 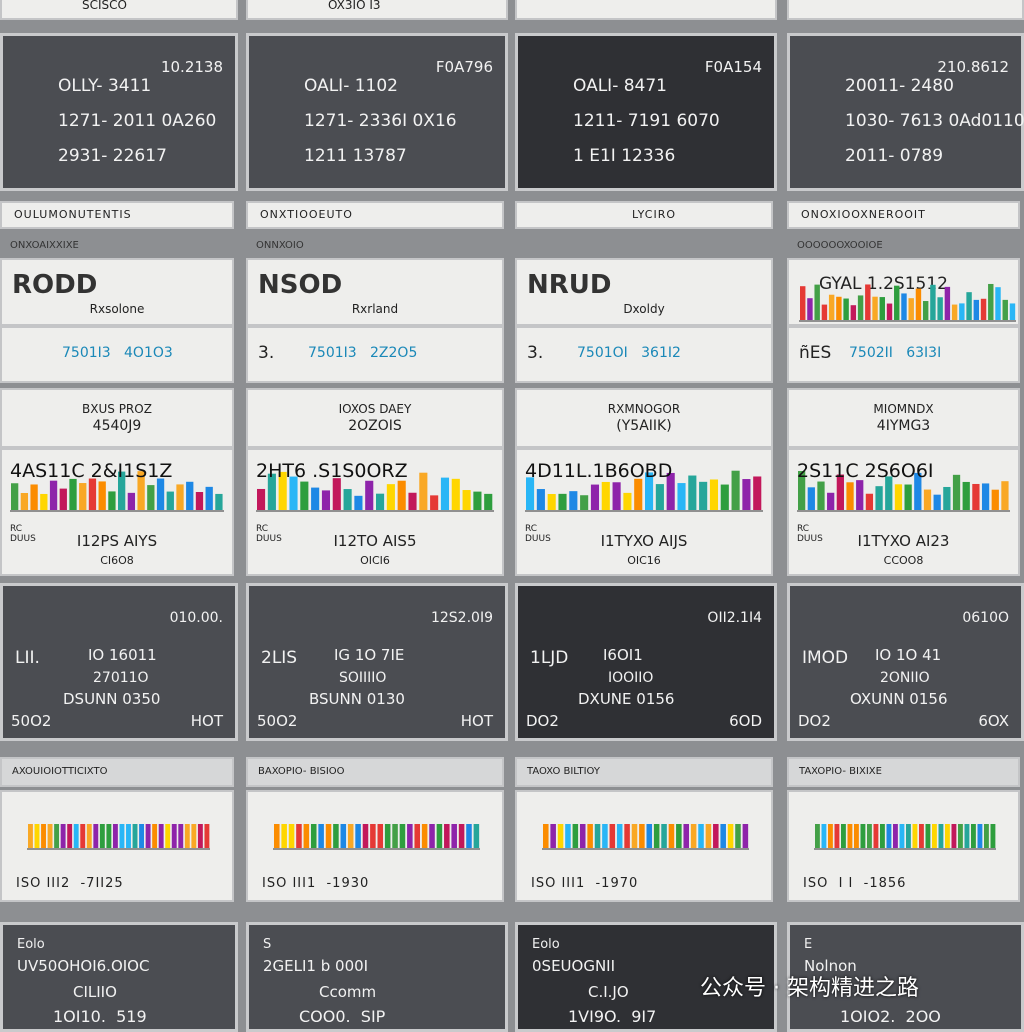 What do you see at coordinates (733, 67) in the screenshot?
I see `panel-corner: F0A154` at bounding box center [733, 67].